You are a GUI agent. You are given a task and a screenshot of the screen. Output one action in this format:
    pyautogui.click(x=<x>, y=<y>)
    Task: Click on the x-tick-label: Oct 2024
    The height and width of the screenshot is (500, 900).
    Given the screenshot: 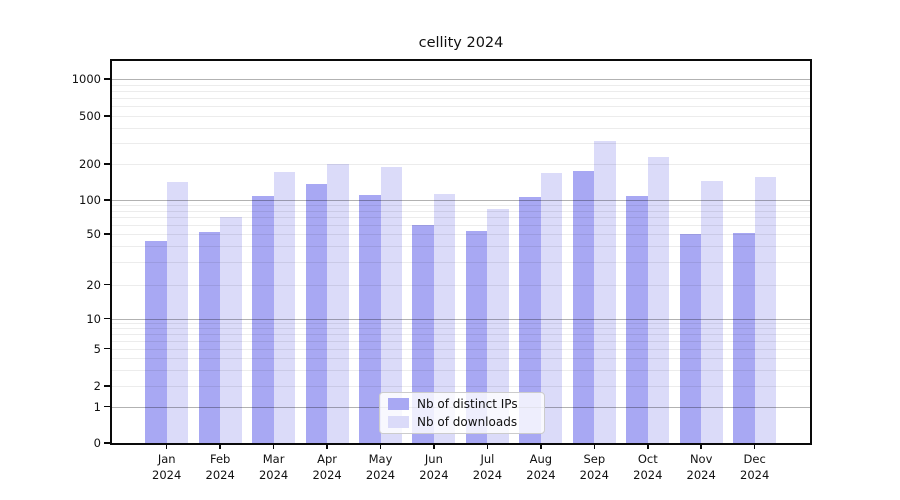 What is the action you would take?
    pyautogui.click(x=648, y=467)
    